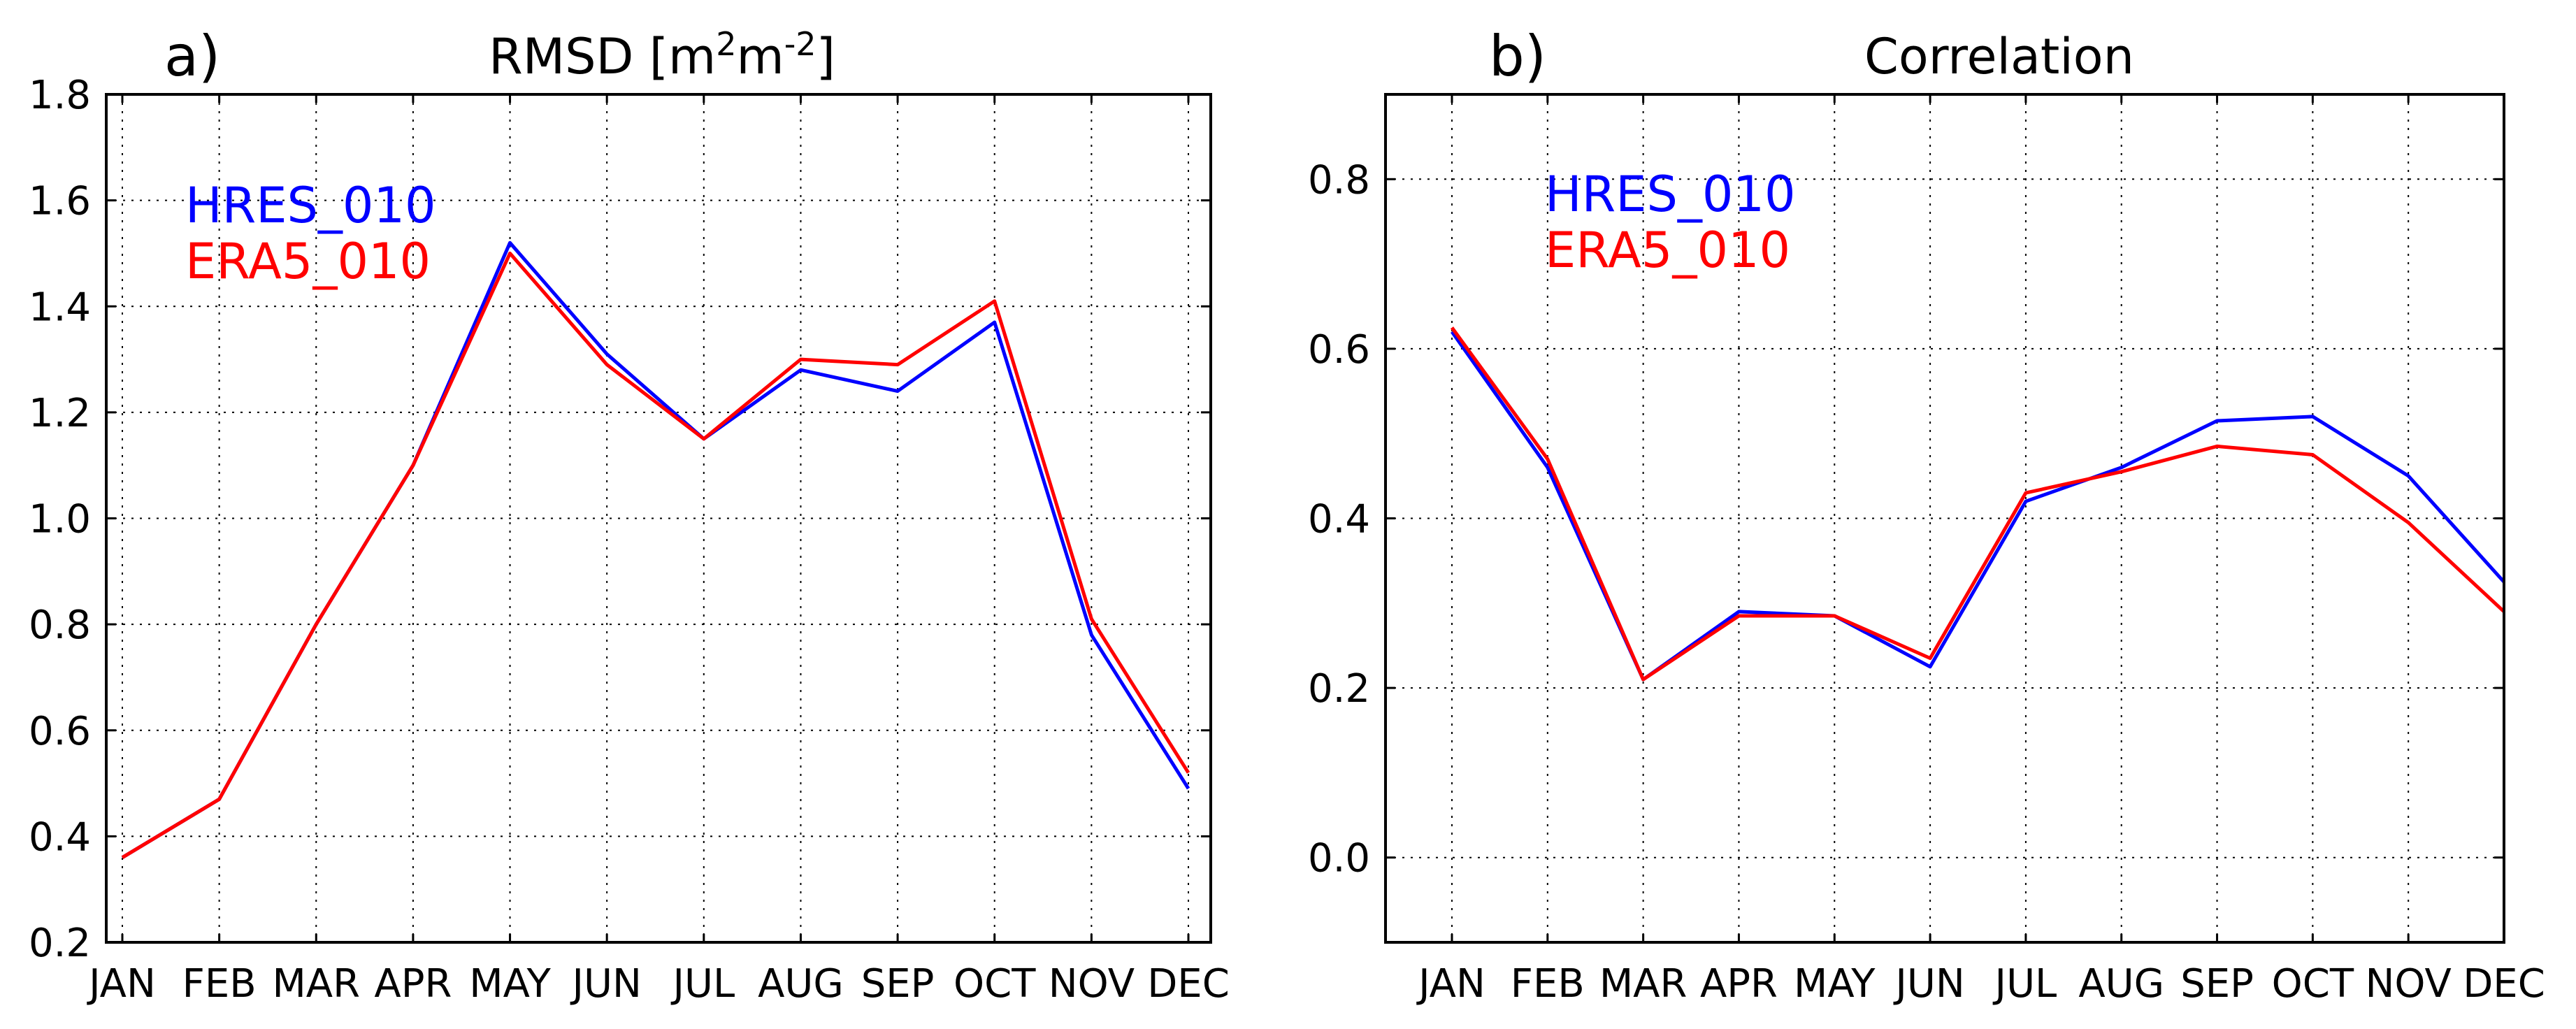  I want to click on panel-b-legend-era5: ERA5_010, so click(1667, 251).